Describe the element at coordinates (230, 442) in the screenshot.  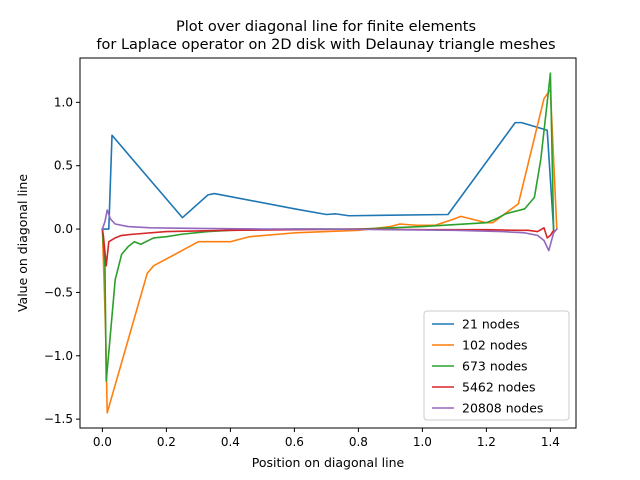
I see `x-tick-label: 0.4` at that location.